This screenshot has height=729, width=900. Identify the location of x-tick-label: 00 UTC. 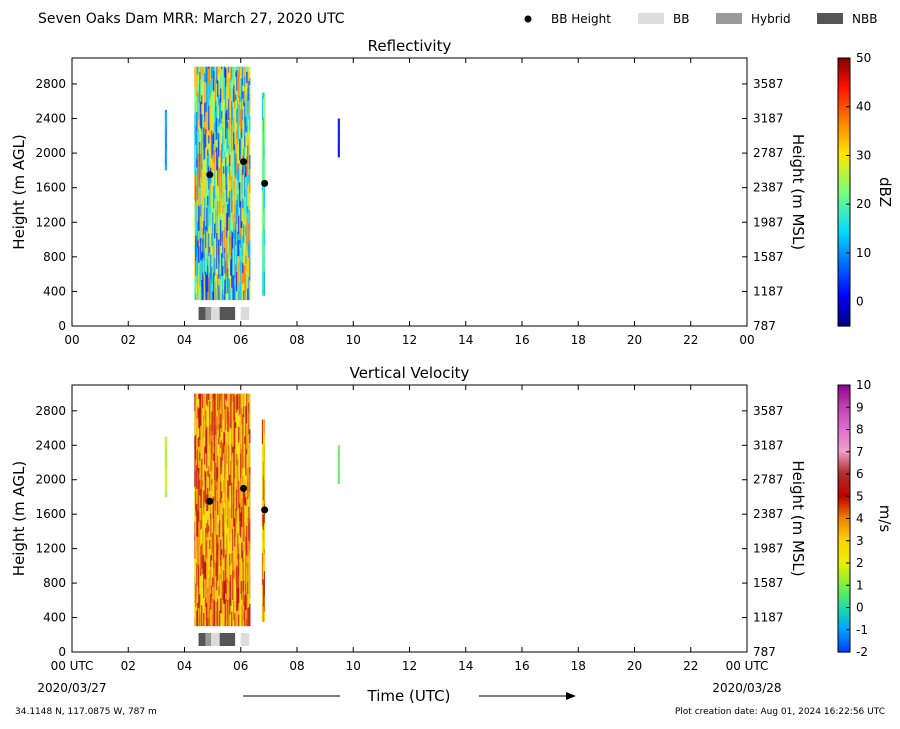
(747, 666).